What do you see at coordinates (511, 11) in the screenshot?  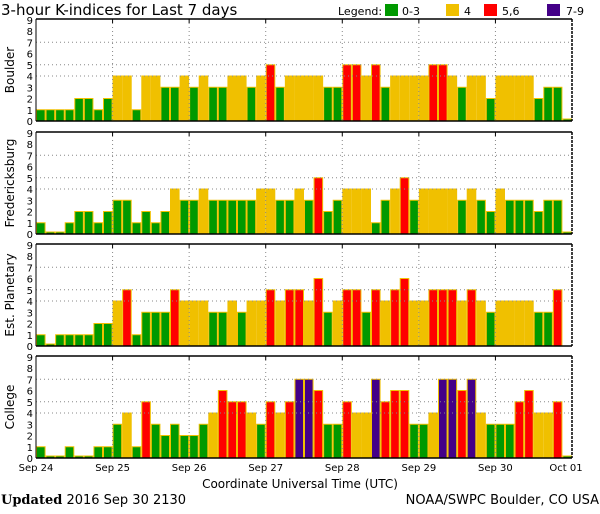 I see `legend-entry-5-6: 5,6` at bounding box center [511, 11].